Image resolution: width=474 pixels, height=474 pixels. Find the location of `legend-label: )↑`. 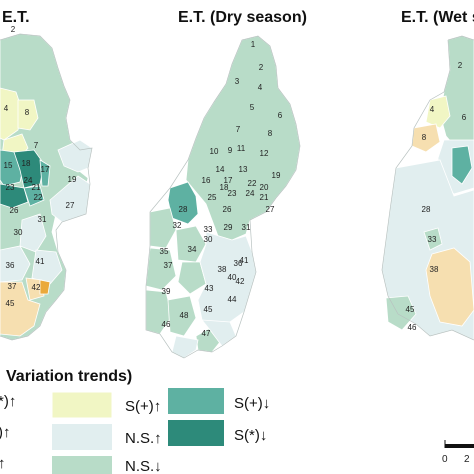

legend-label: )↑ is located at coordinates (5, 432).